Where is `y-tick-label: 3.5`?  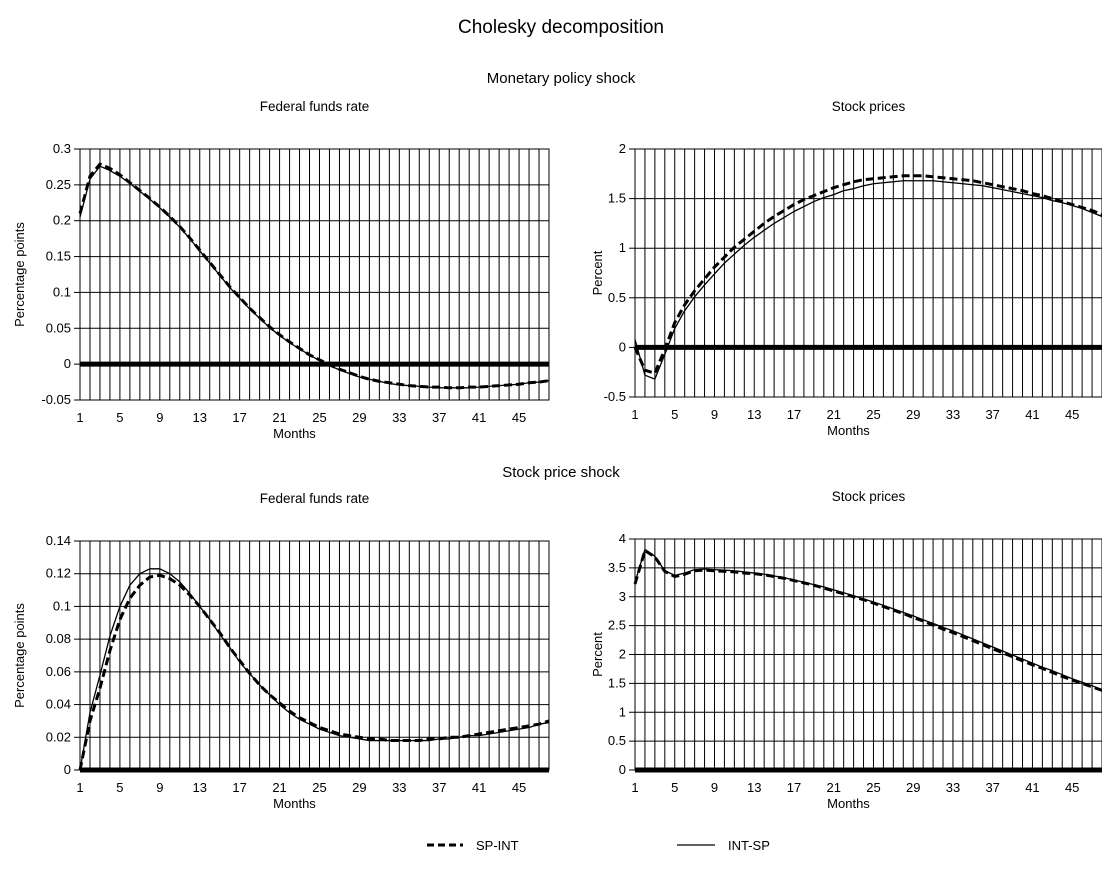
y-tick-label: 3.5 is located at coordinates (617, 567).